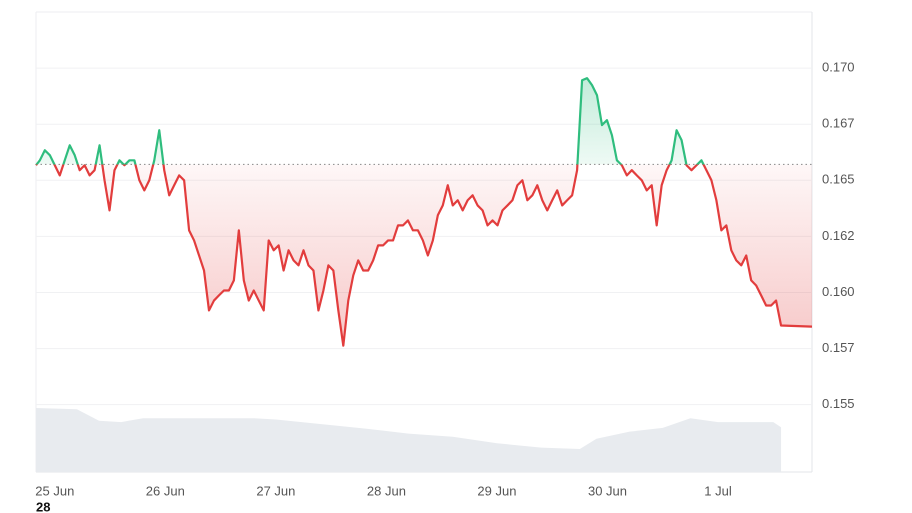  I want to click on y-tick-label: 0.167, so click(838, 123).